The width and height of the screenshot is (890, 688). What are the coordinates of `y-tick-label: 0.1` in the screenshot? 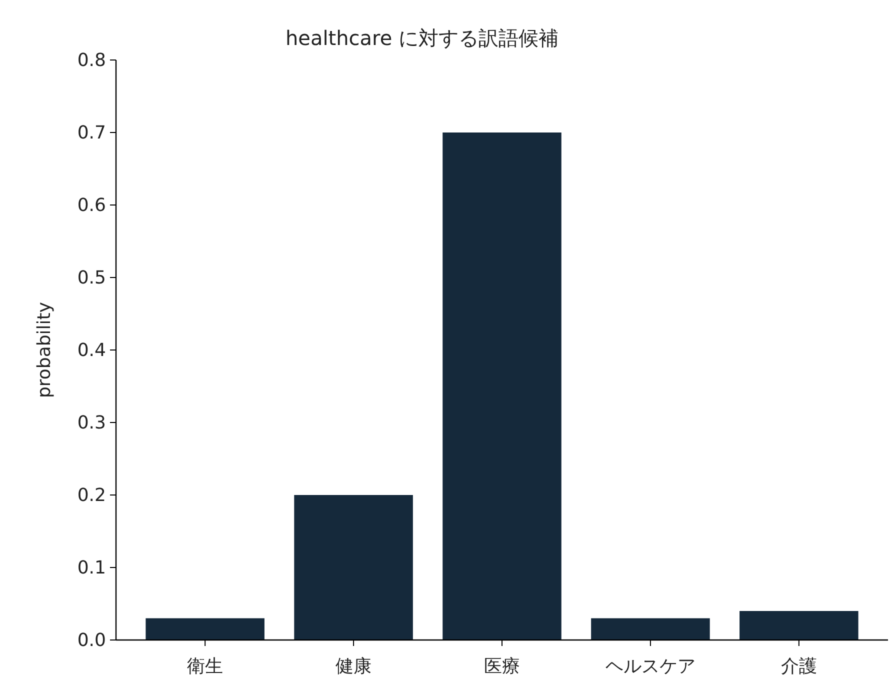 It's located at (91, 568).